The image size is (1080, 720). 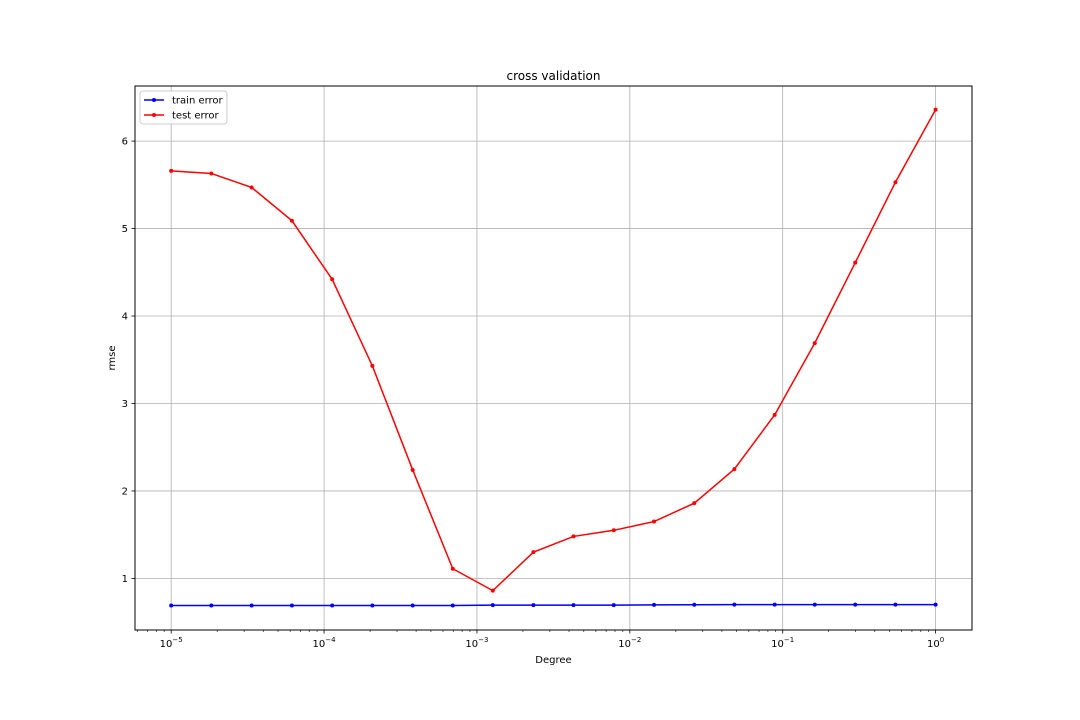 What do you see at coordinates (942, 640) in the screenshot?
I see `x-tick-label-exponent: 0` at bounding box center [942, 640].